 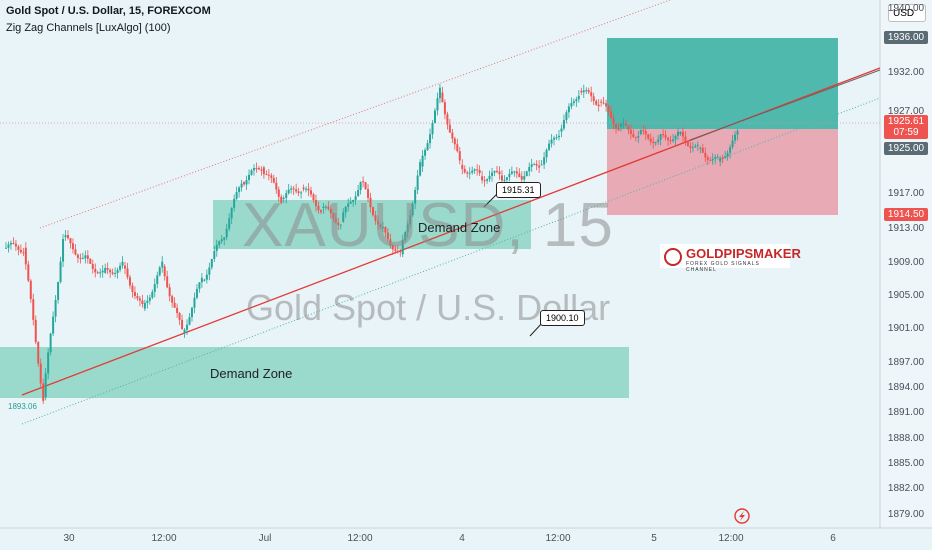 I want to click on price-axis-label: 1897.00, so click(x=906, y=362).